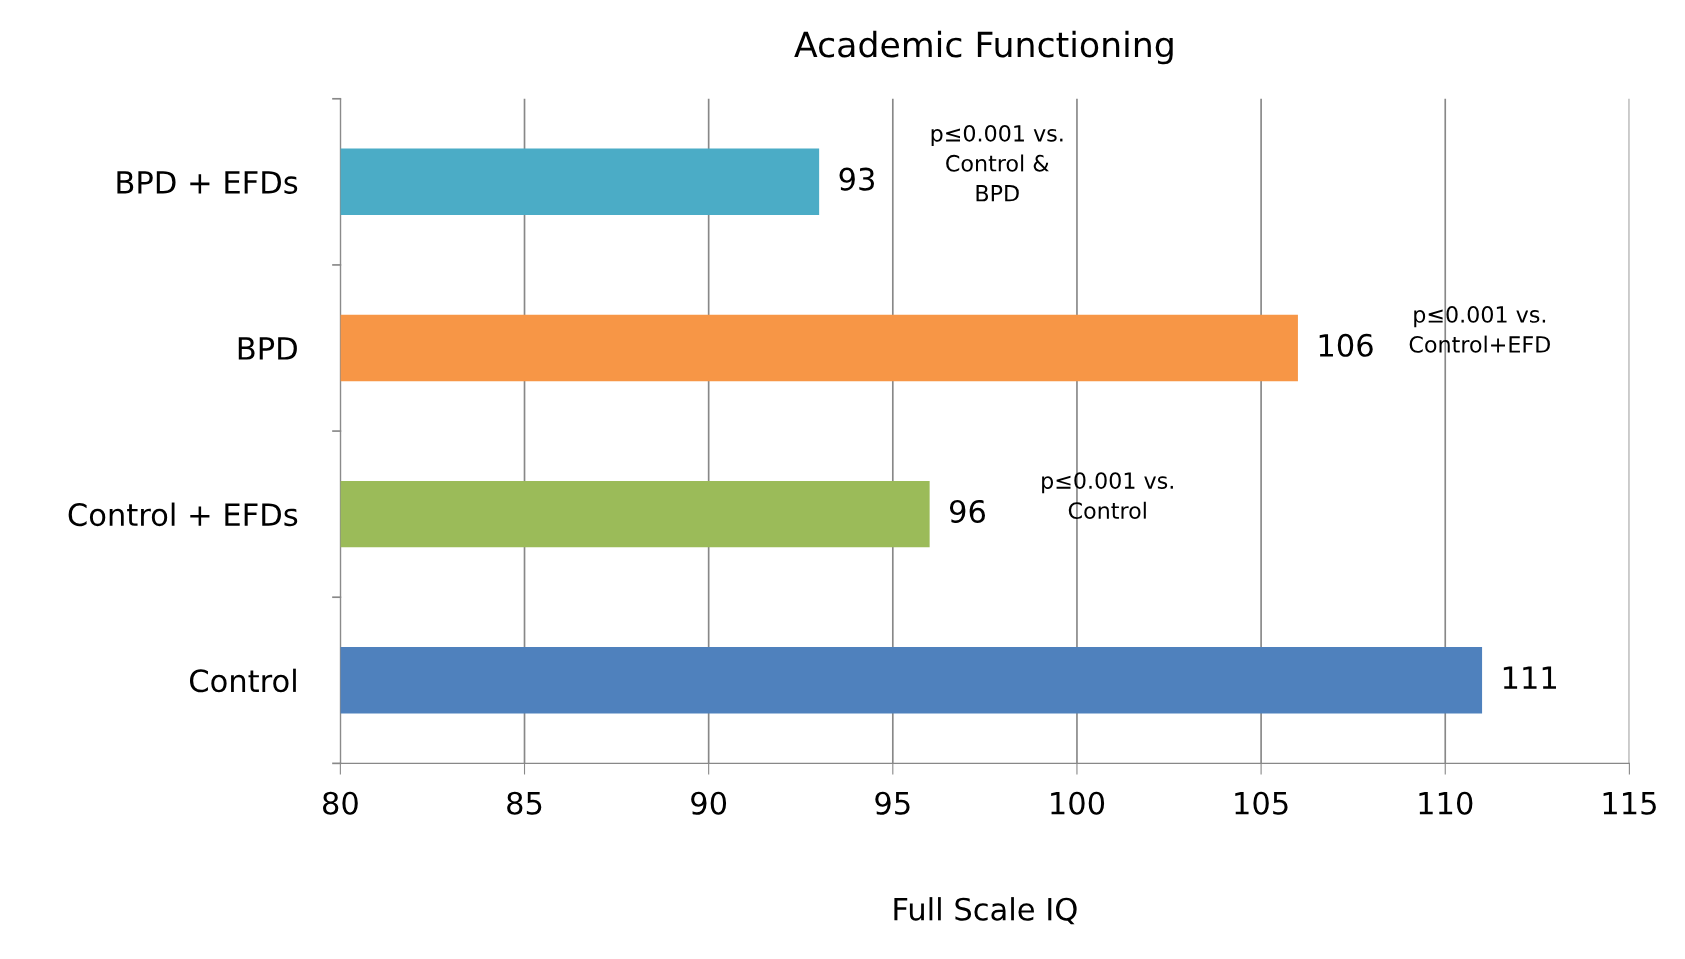 This screenshot has height=959, width=1685. What do you see at coordinates (1479, 329) in the screenshot?
I see `annotation: p≤0.001 vs. Control+EFD` at bounding box center [1479, 329].